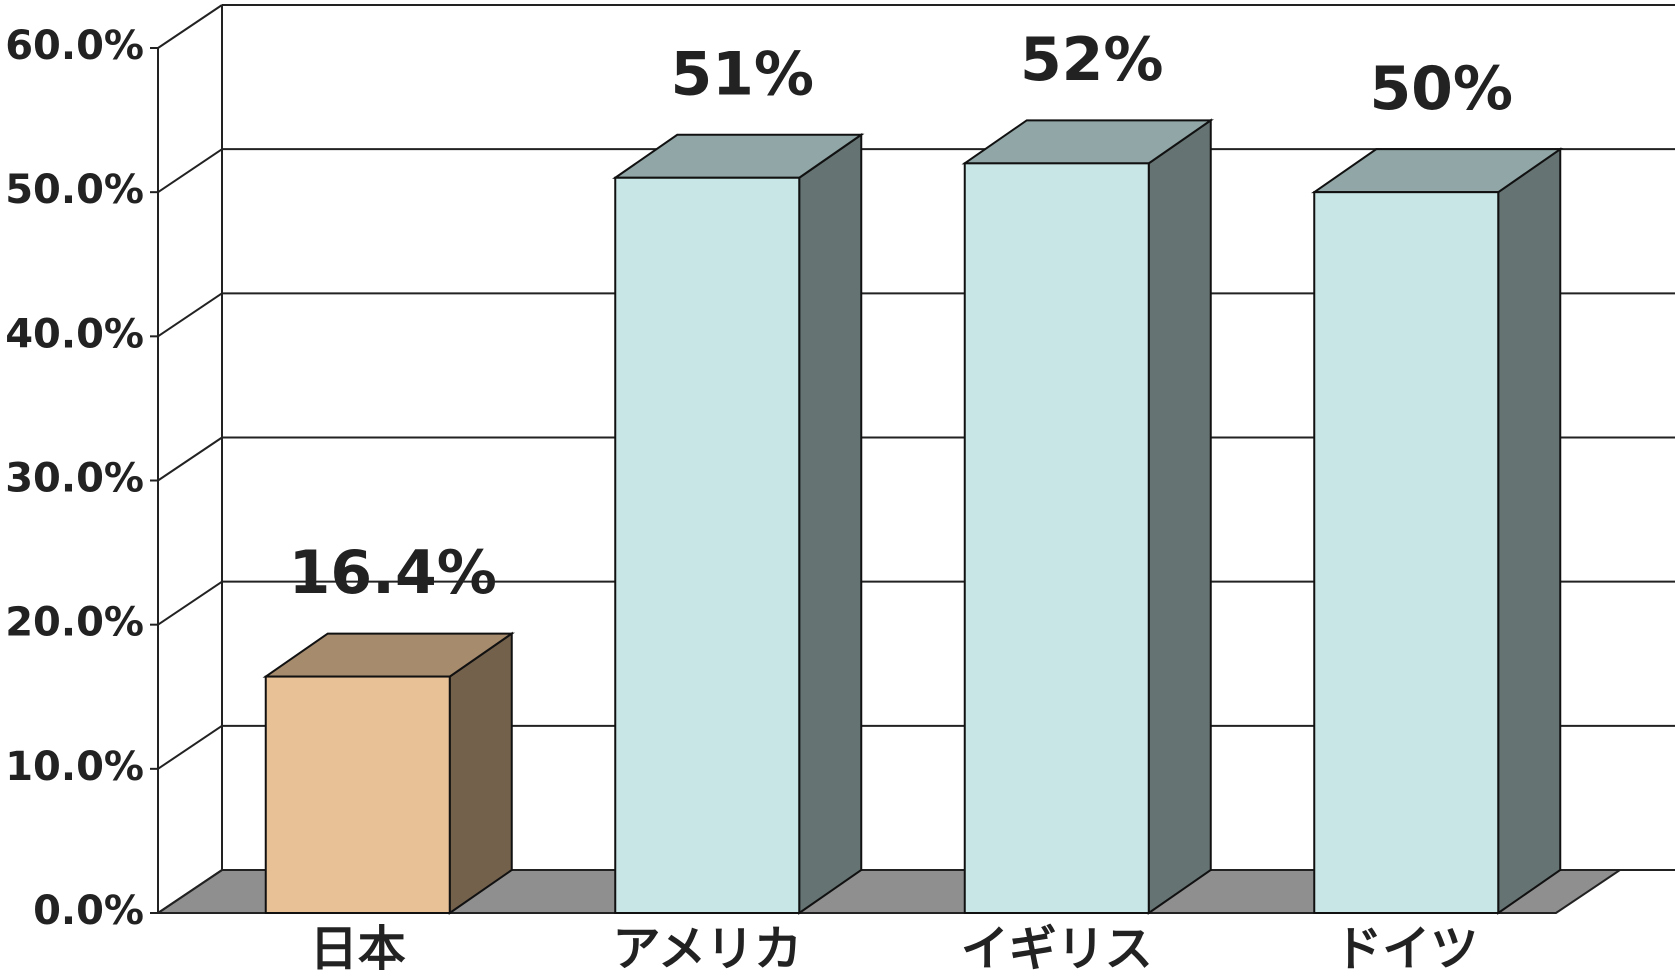 This screenshot has width=1675, height=980. Describe the element at coordinates (74, 767) in the screenshot. I see `y-tick-label: 10.0%` at that location.